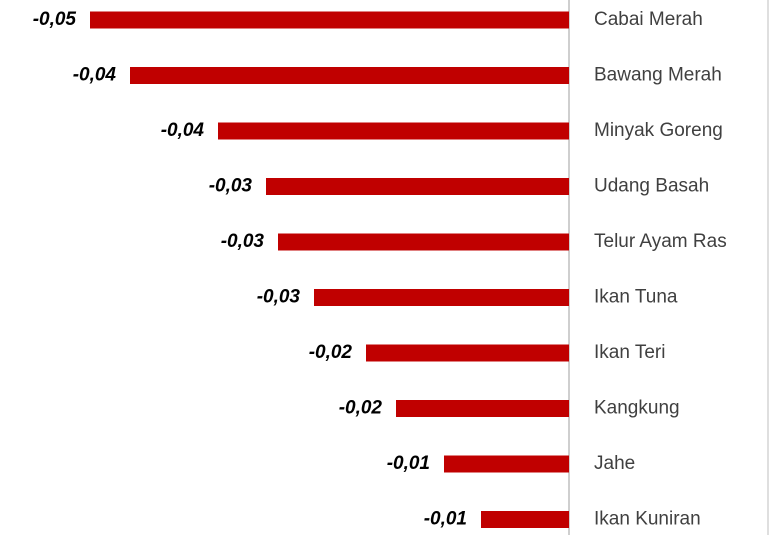 This screenshot has width=777, height=535. I want to click on category-label: Ikan Teri, so click(629, 352).